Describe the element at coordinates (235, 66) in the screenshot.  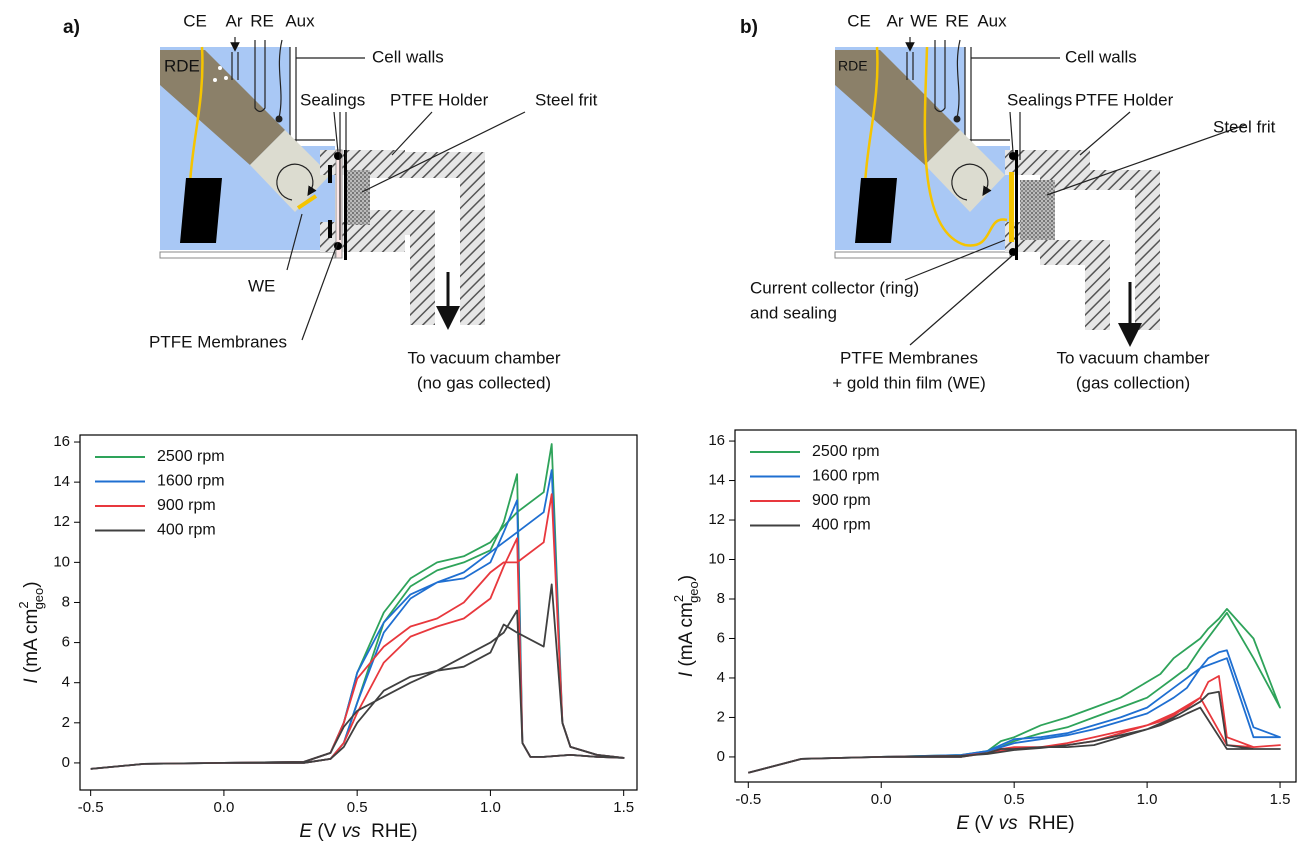
I see `ar-tube` at that location.